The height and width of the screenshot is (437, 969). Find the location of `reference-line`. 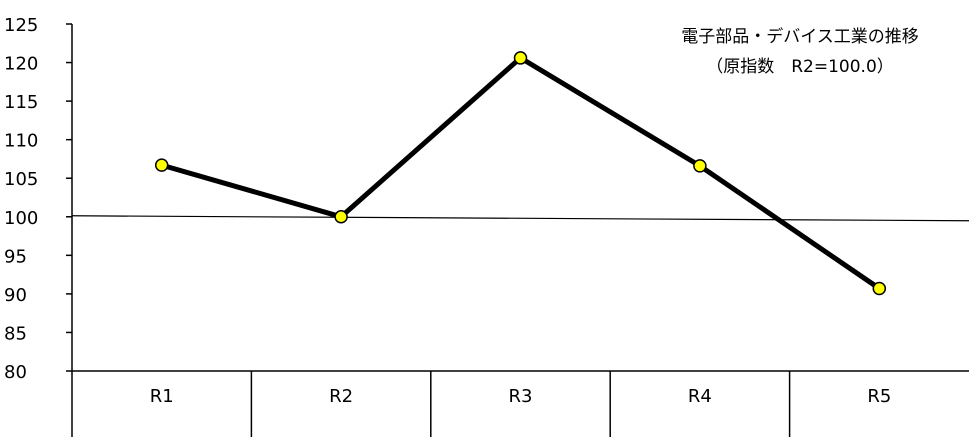

reference-line is located at coordinates (520, 218).